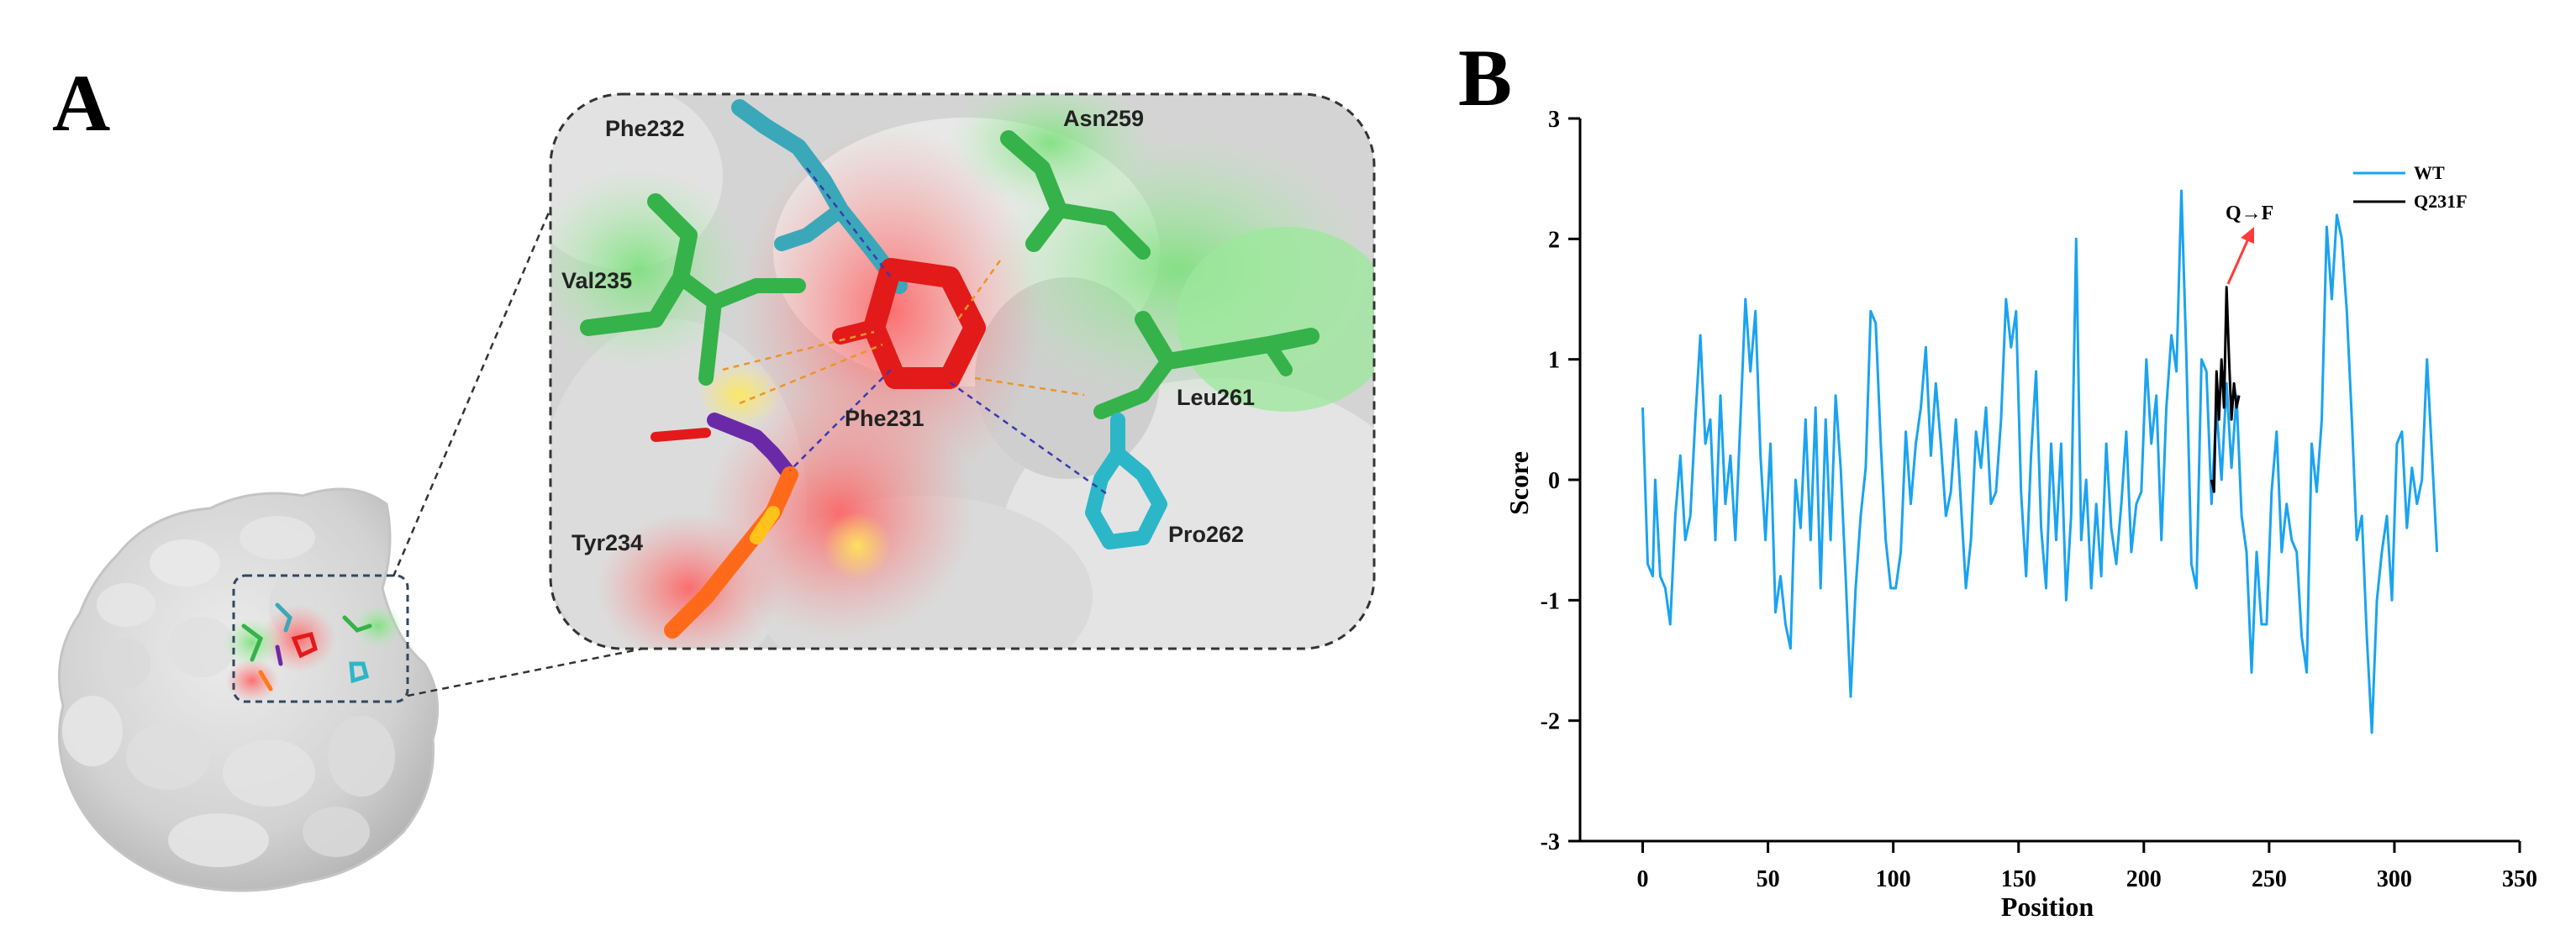  What do you see at coordinates (529, 671) in the screenshot?
I see `zoom-connector-bottom` at bounding box center [529, 671].